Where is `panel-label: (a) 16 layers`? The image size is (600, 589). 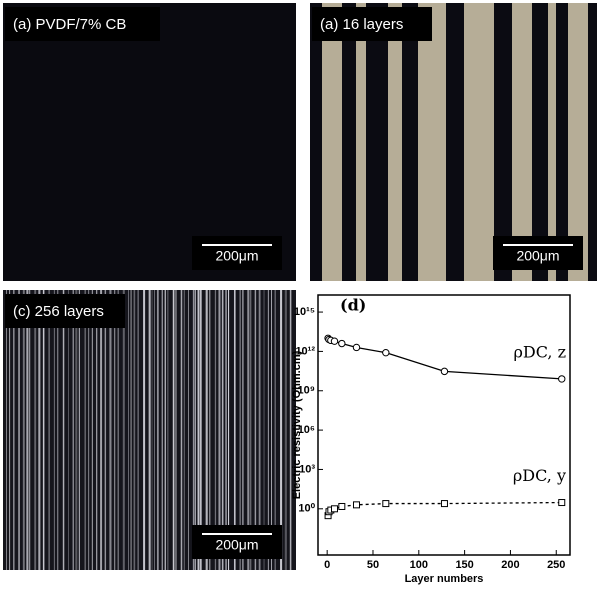
panel-label: (a) 16 layers is located at coordinates (361, 24).